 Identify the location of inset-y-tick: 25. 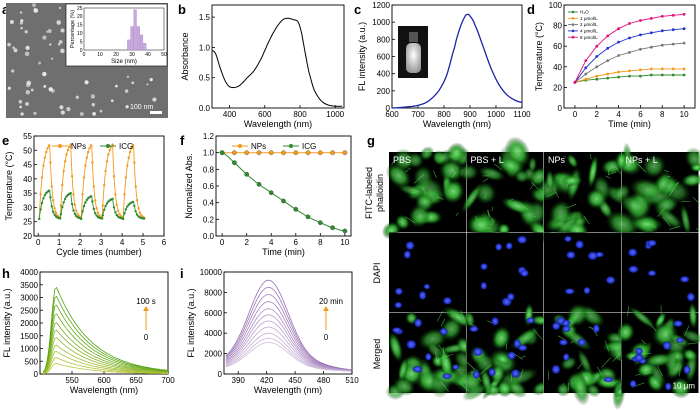
(80, 9).